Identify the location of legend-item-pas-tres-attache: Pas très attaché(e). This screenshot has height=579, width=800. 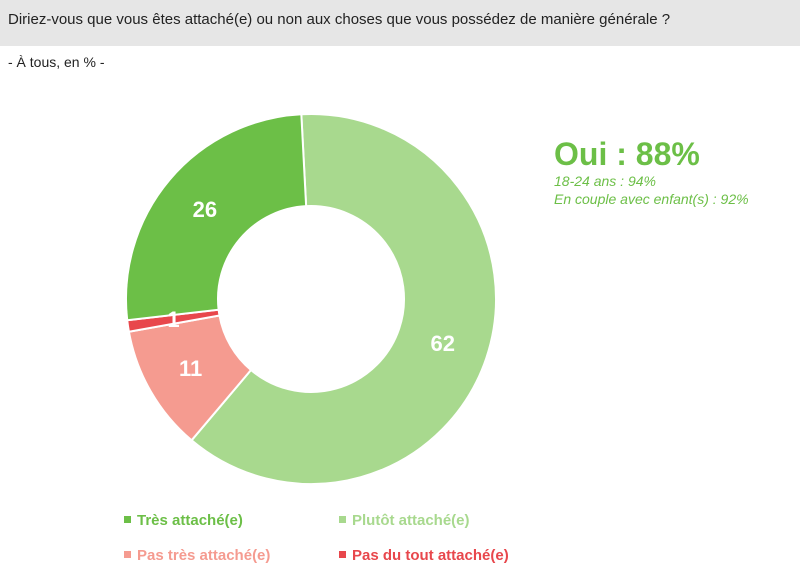
(197, 555).